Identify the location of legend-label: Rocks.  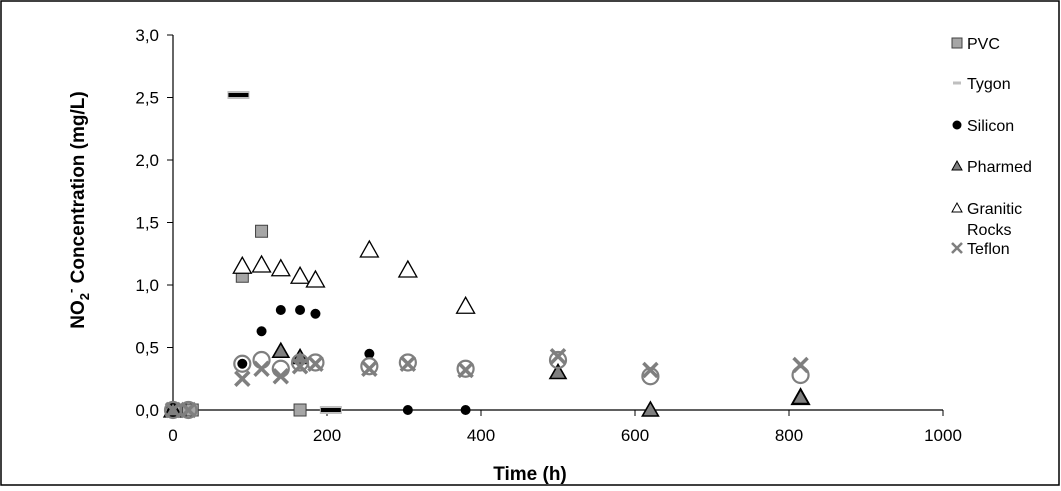
(989, 230).